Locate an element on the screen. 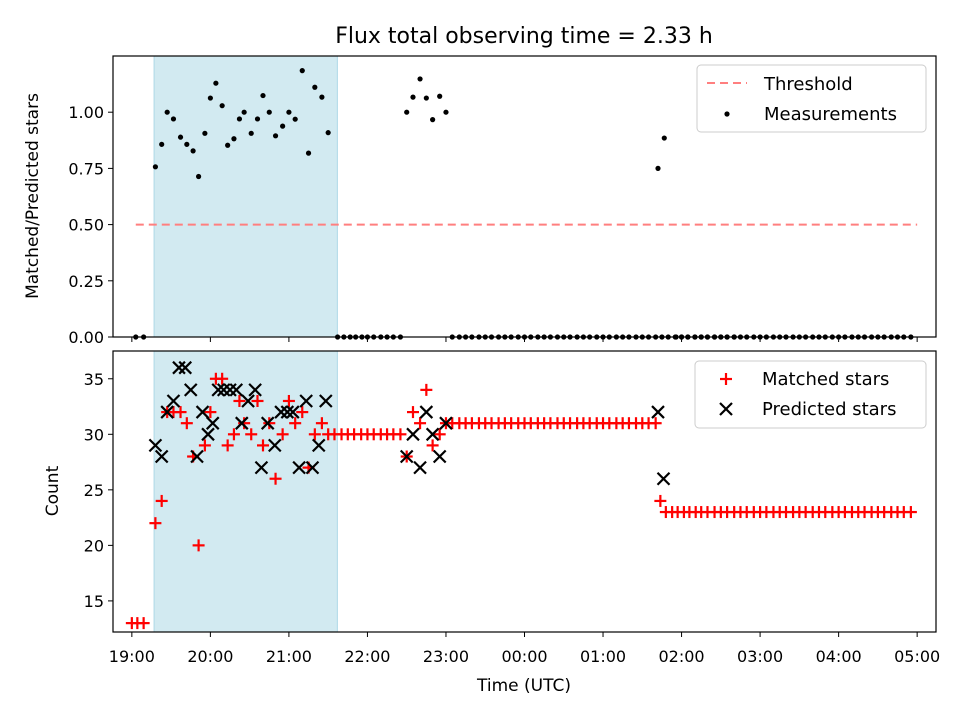  bottom-legend-box is located at coordinates (810, 394).